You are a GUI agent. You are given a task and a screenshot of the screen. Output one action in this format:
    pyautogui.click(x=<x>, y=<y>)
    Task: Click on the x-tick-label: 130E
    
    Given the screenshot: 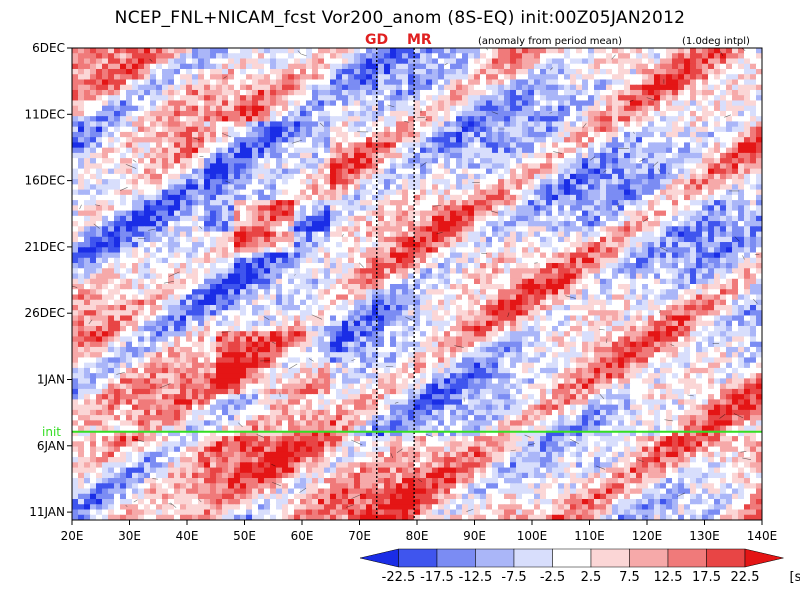 What is the action you would take?
    pyautogui.click(x=704, y=536)
    